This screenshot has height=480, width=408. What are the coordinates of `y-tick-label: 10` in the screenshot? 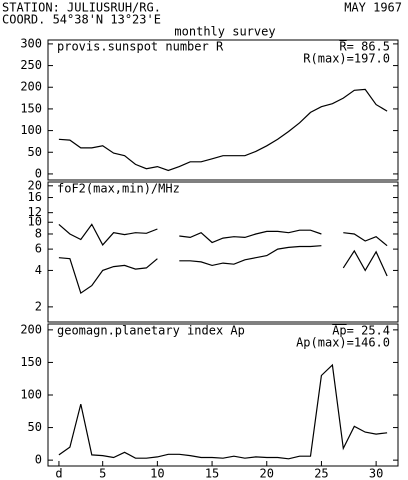 It's located at (35, 222).